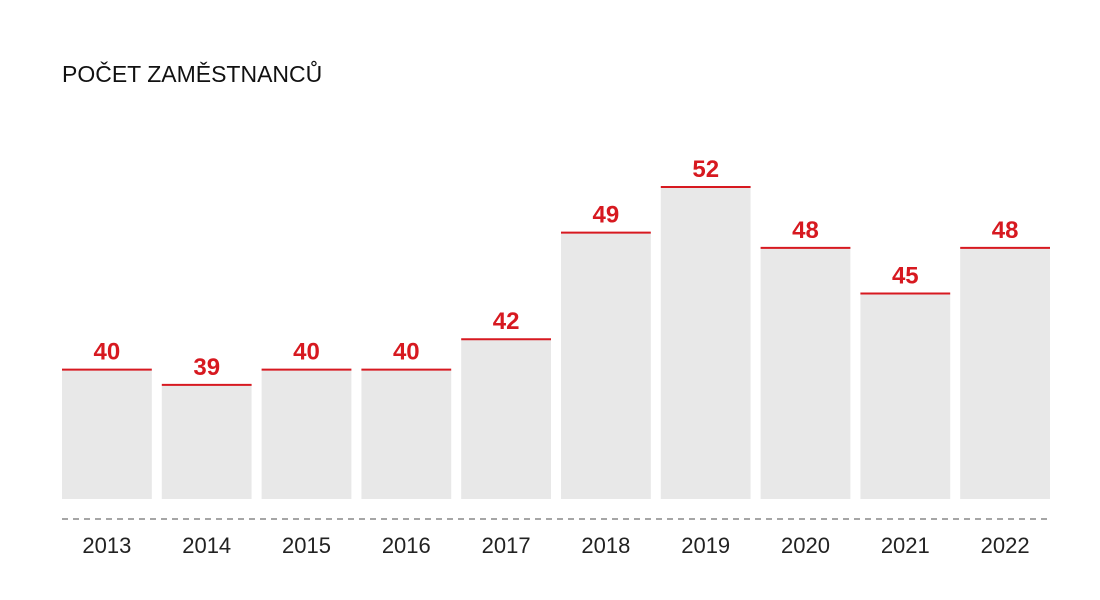 The width and height of the screenshot is (1100, 600). Describe the element at coordinates (406, 545) in the screenshot. I see `x-tick-2016: 2016` at that location.